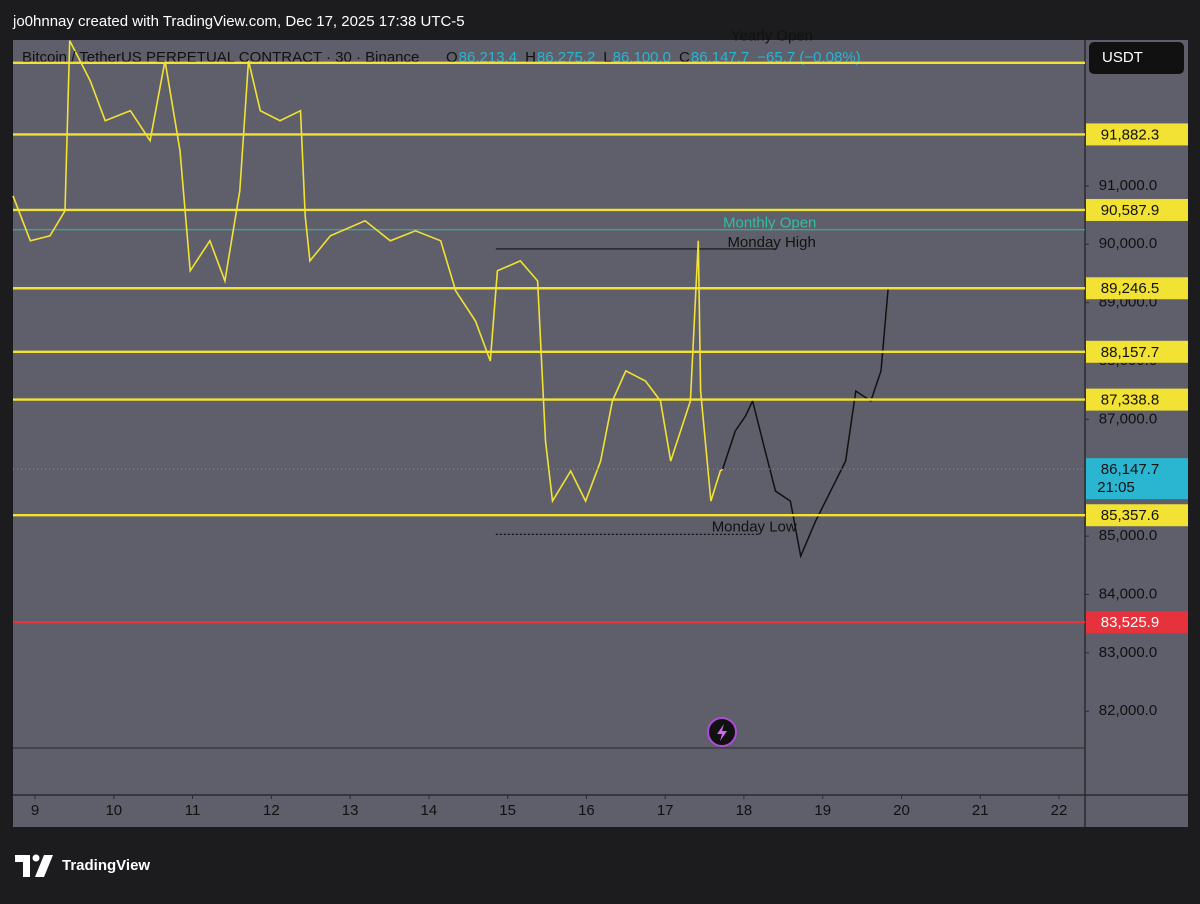 This screenshot has height=904, width=1200. I want to click on x-tick-label: 17, so click(665, 810).